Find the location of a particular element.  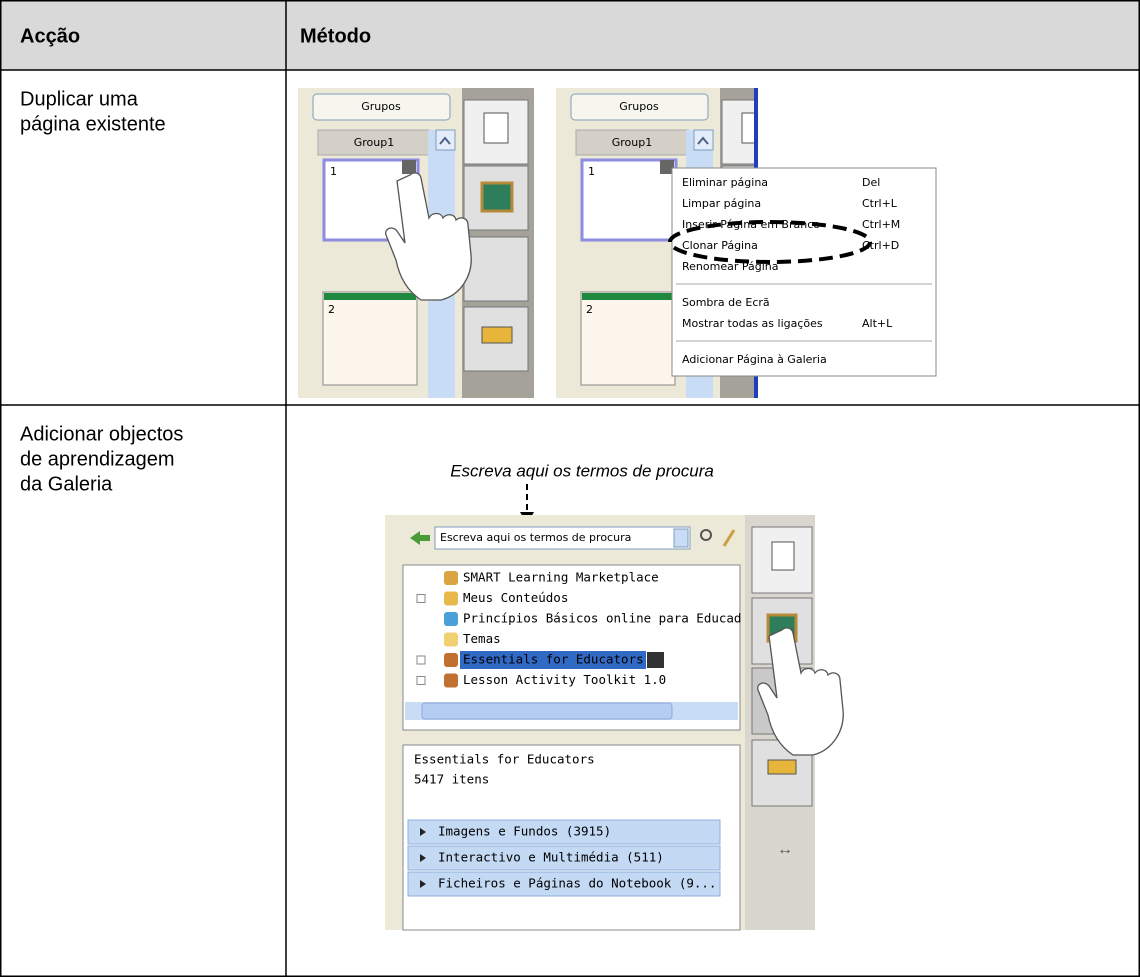

header-cell: Acção is located at coordinates (50, 36).